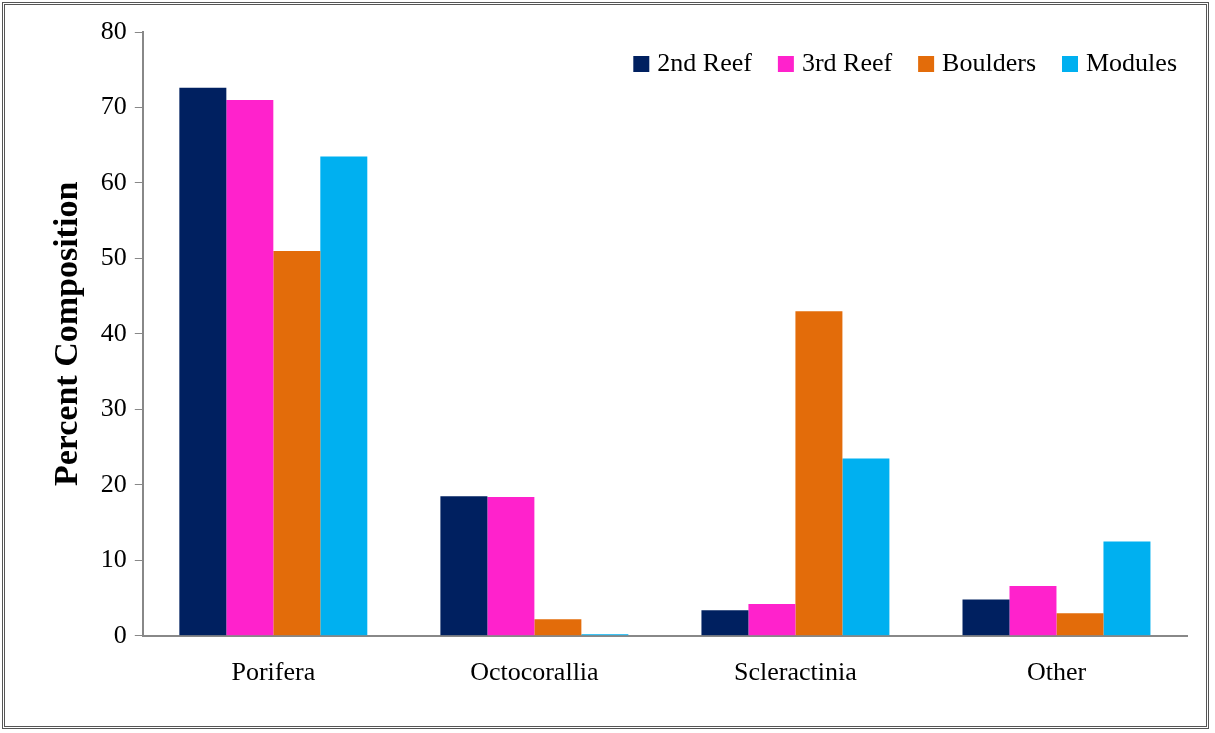  Describe the element at coordinates (113, 257) in the screenshot. I see `y-tick-label: 50` at that location.